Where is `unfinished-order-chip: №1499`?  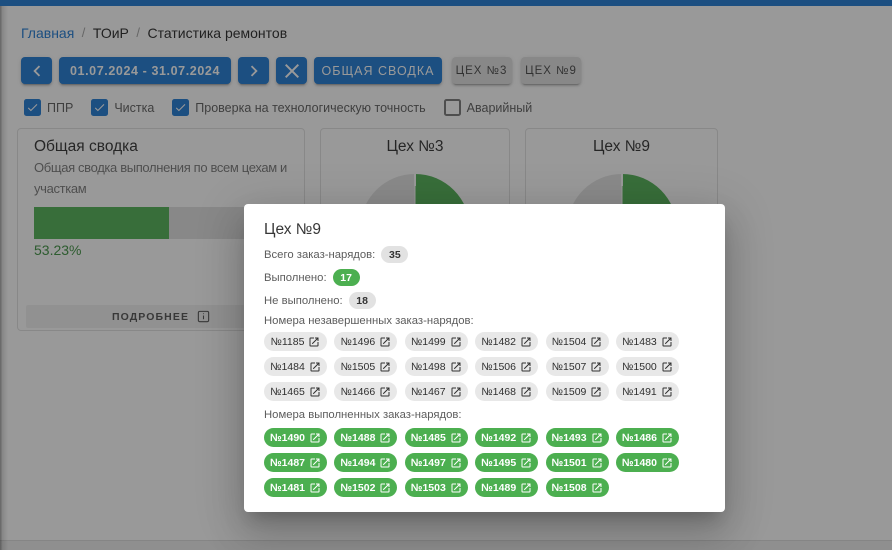
unfinished-order-chip: №1499 is located at coordinates (436, 341).